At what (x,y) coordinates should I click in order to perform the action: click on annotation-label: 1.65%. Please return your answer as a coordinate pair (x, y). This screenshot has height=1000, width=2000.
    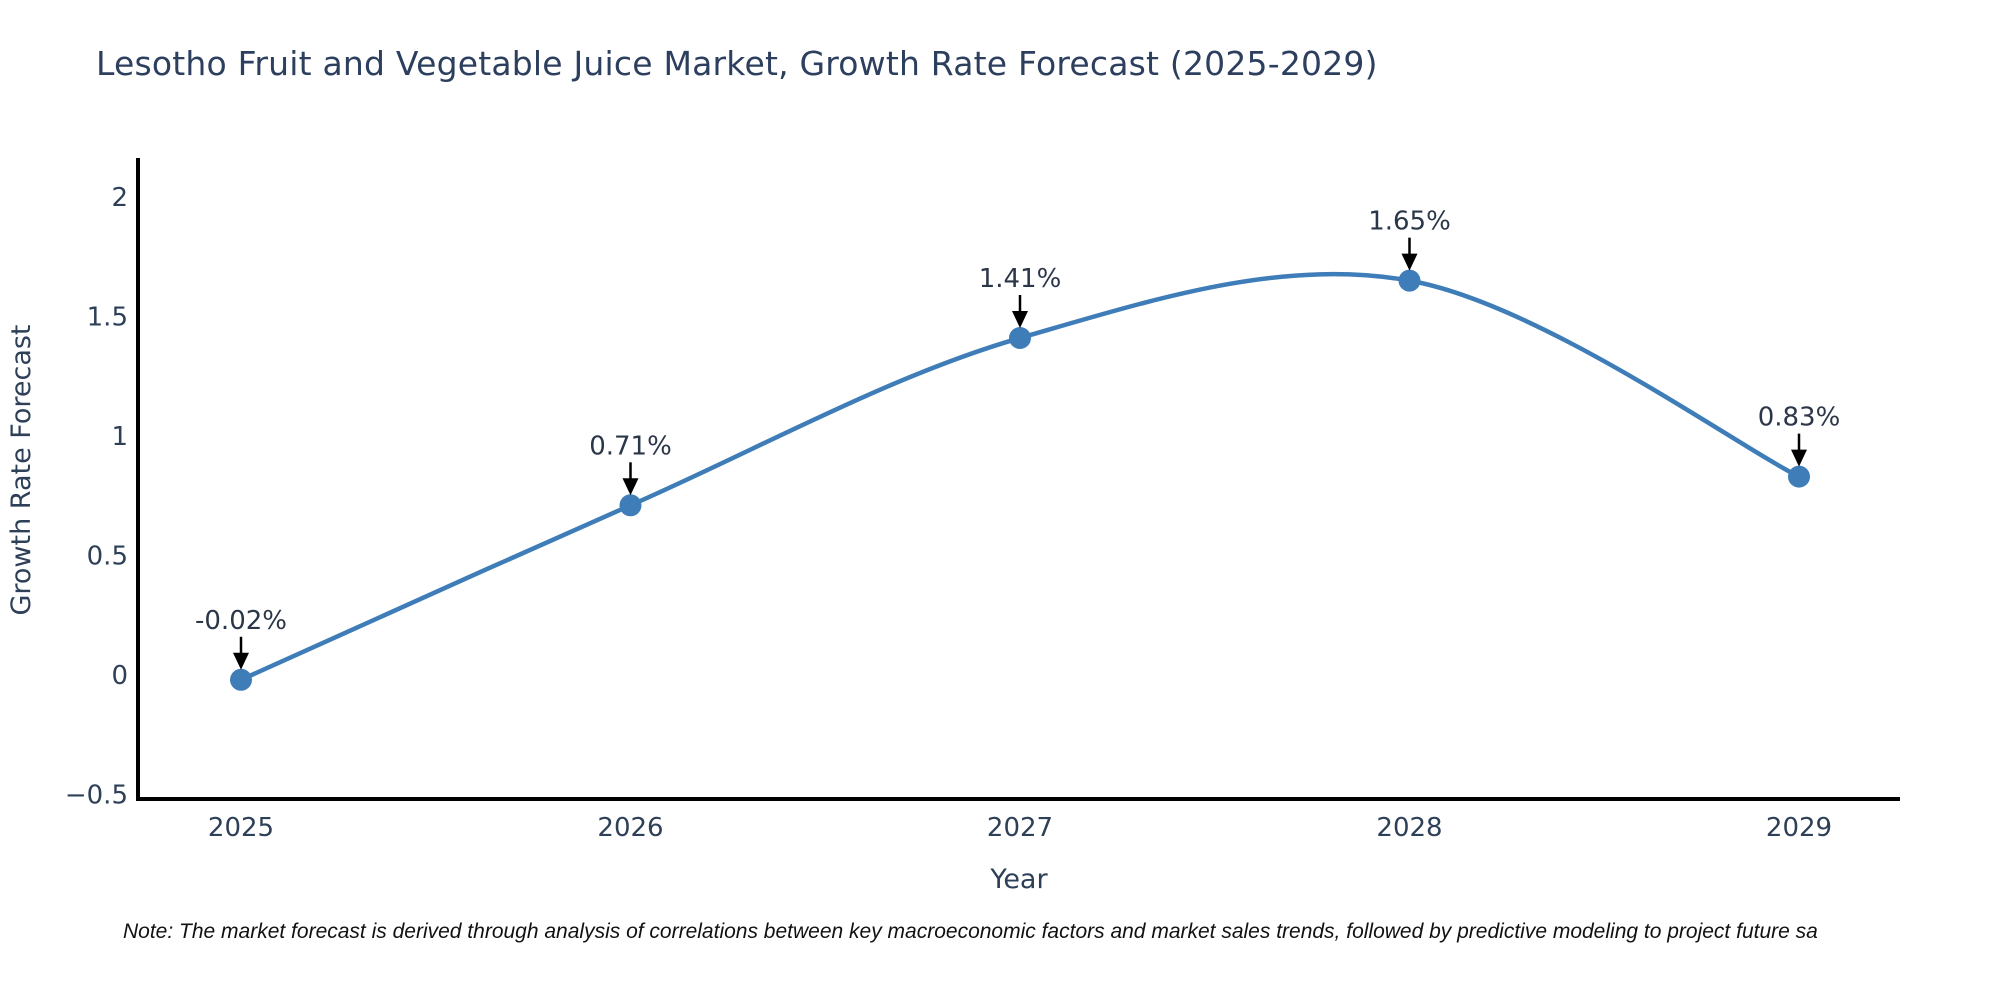
    Looking at the image, I should click on (1409, 222).